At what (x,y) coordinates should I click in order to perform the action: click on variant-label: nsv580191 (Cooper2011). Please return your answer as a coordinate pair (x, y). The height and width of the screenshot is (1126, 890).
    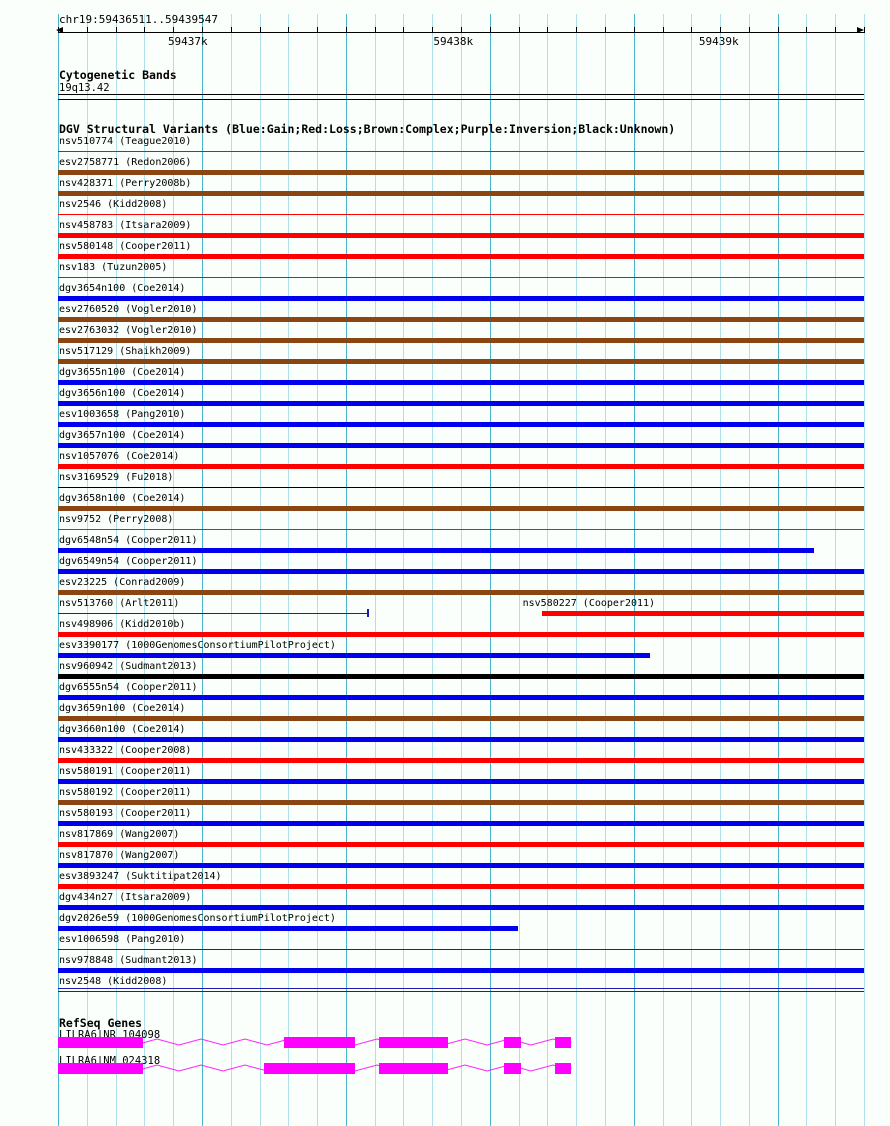
    Looking at the image, I should click on (125, 771).